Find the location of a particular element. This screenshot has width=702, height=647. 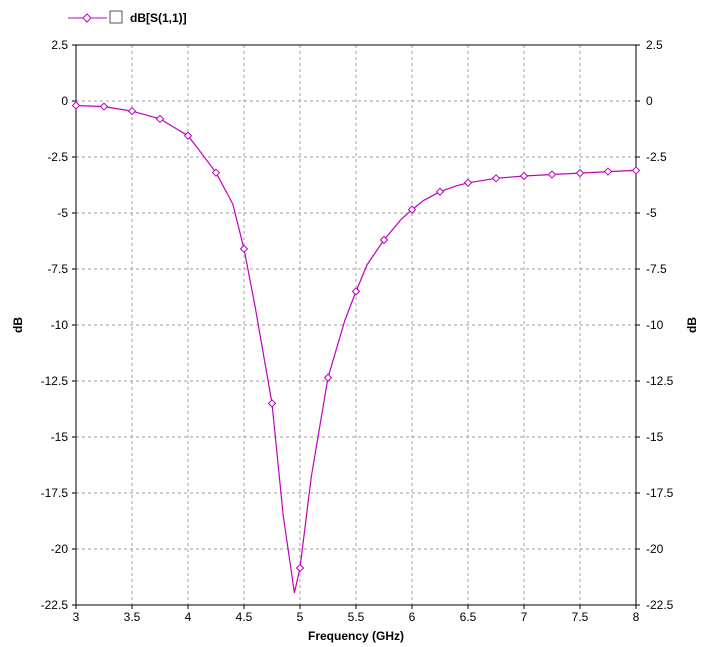

y-right-tick-label: -20 is located at coordinates (655, 549).